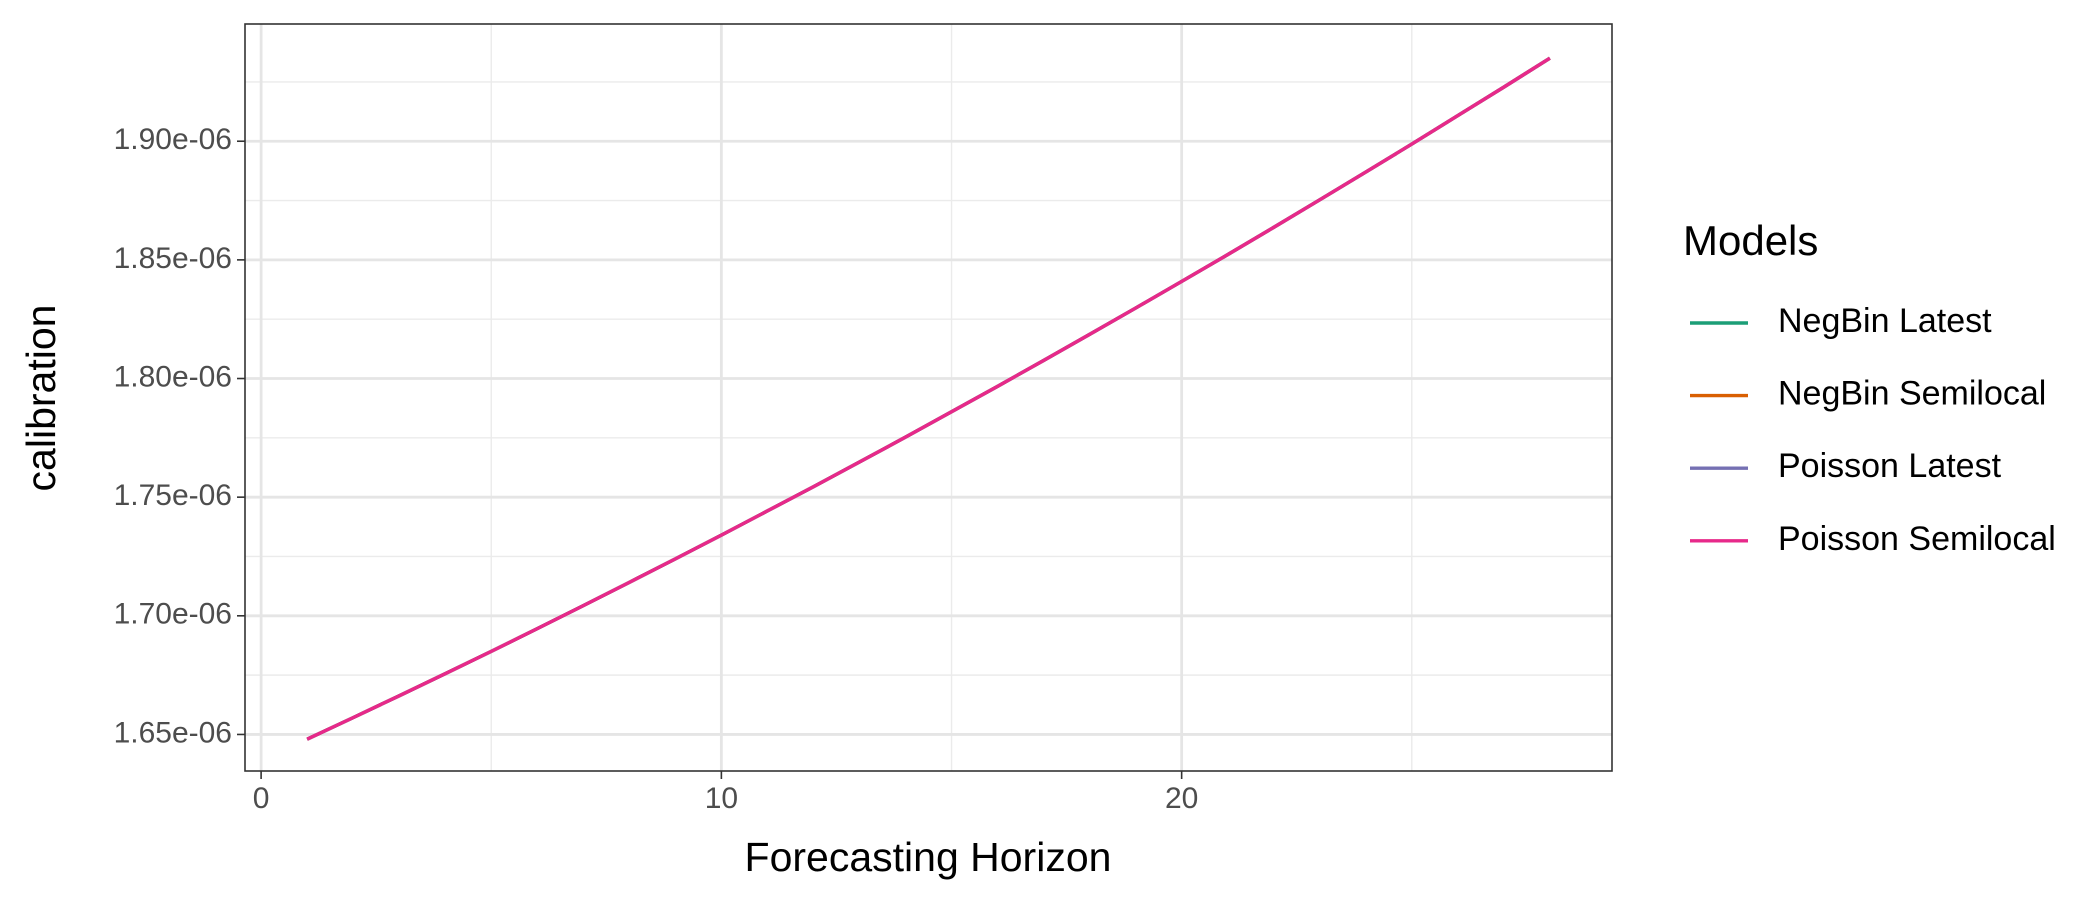  What do you see at coordinates (1912, 394) in the screenshot?
I see `legend-label: NegBin Semilocal` at bounding box center [1912, 394].